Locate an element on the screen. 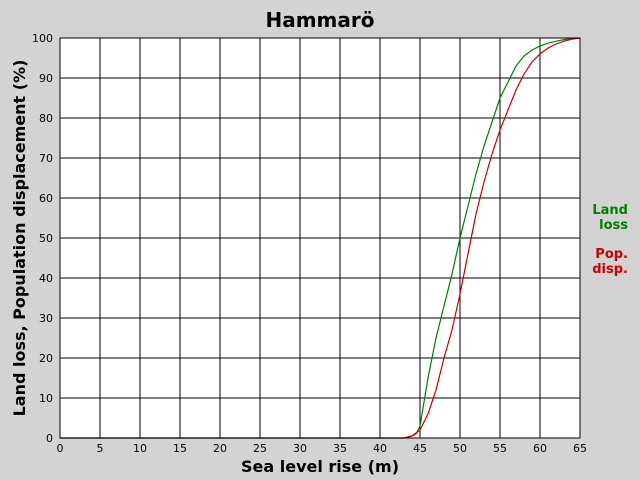 The image size is (640, 480). y-tick-label: 50 is located at coordinates (46, 238).